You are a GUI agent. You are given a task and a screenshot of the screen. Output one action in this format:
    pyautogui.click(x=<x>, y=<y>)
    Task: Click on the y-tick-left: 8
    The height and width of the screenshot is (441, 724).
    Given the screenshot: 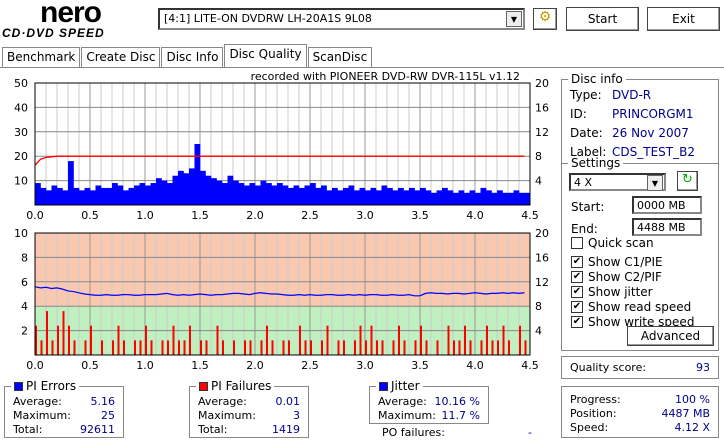 What is the action you would take?
    pyautogui.click(x=24, y=257)
    